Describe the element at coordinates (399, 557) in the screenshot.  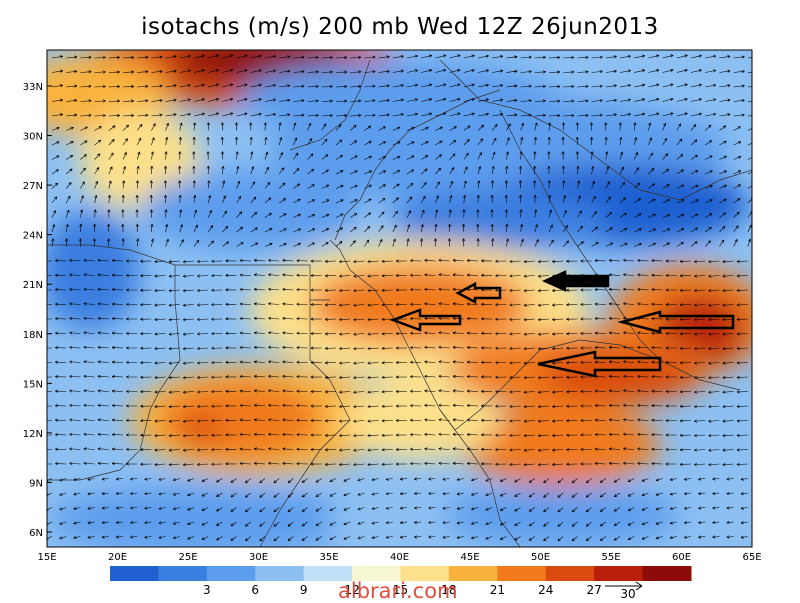
I see `lon-tick-label: 40E` at that location.